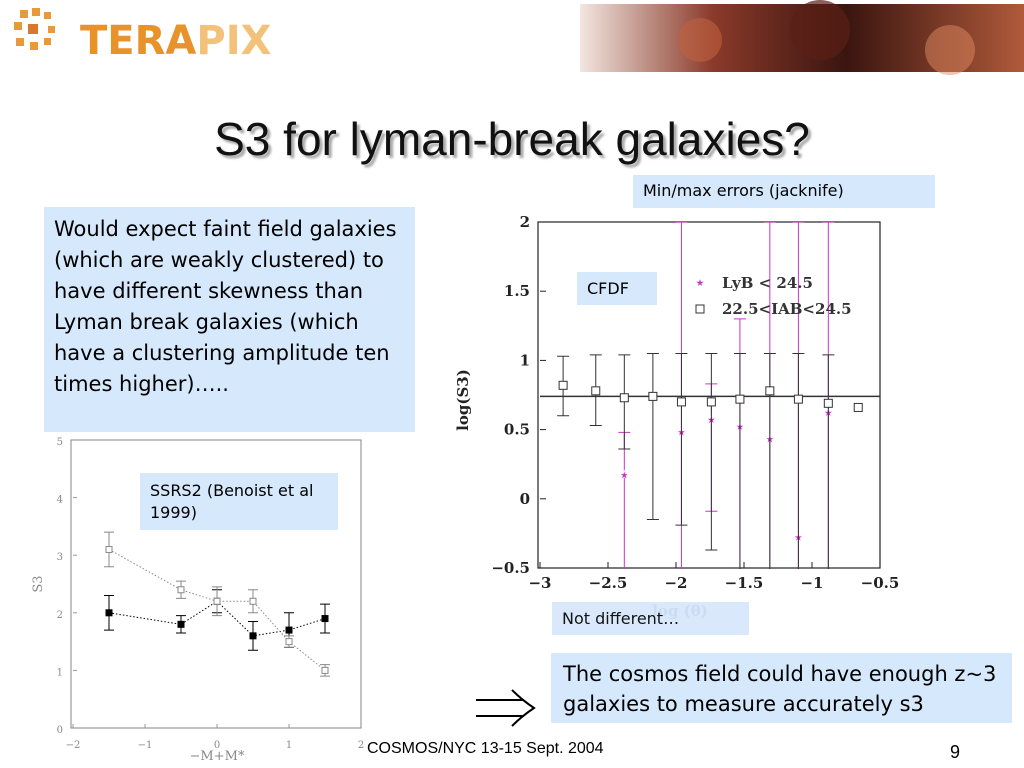 The width and height of the screenshot is (1024, 768). What do you see at coordinates (512, 139) in the screenshot?
I see `slide-title: S3 for lyman-break galaxies?` at bounding box center [512, 139].